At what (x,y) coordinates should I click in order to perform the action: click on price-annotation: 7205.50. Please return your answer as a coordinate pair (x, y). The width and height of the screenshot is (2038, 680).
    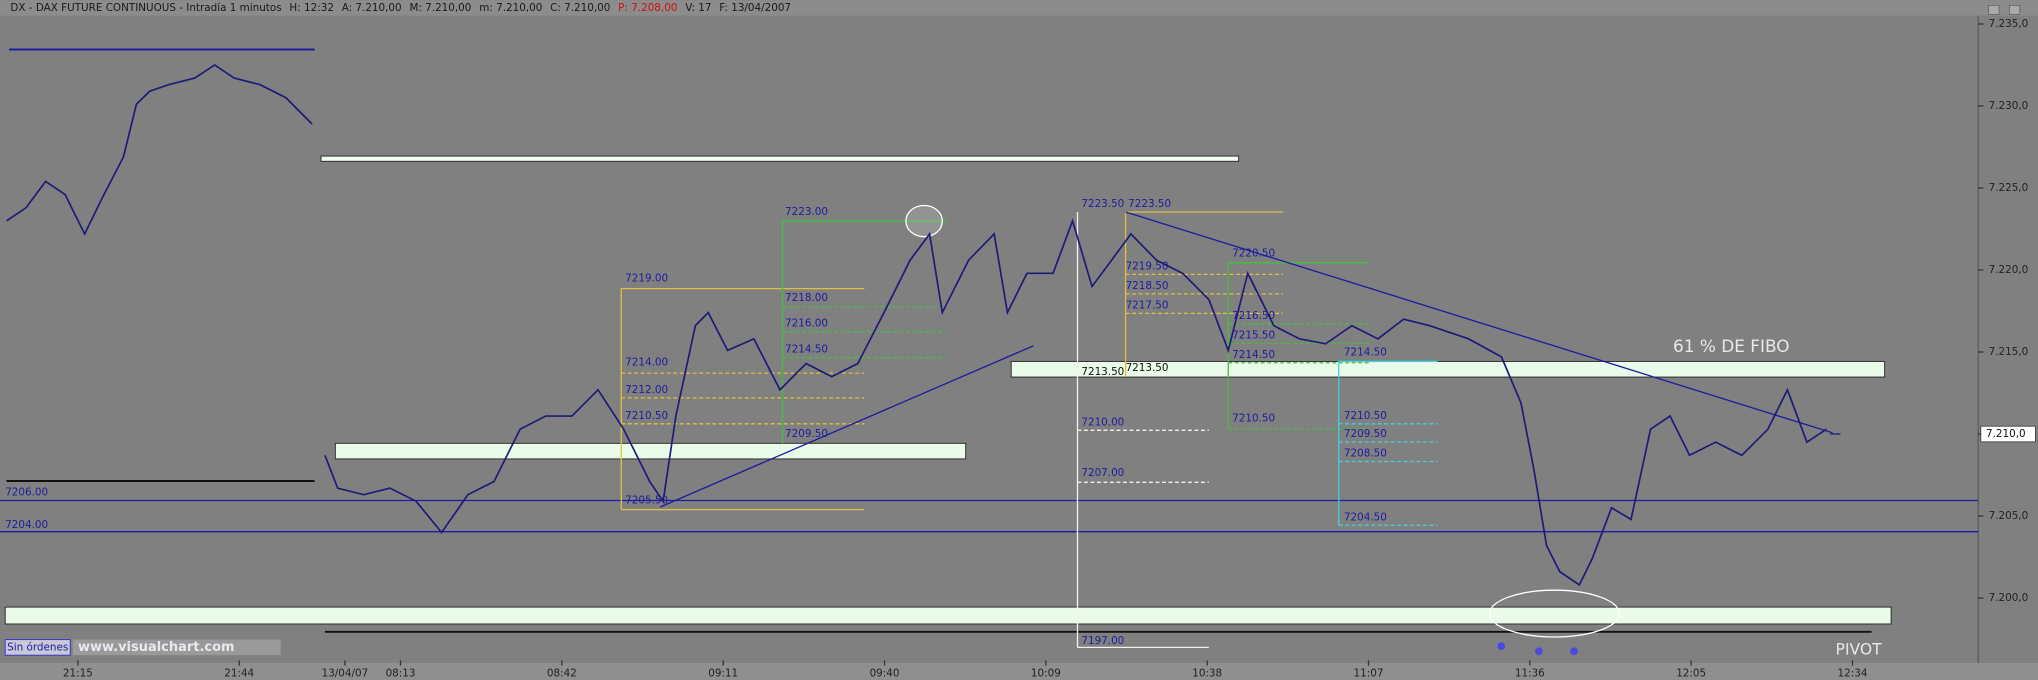
    Looking at the image, I should click on (646, 501).